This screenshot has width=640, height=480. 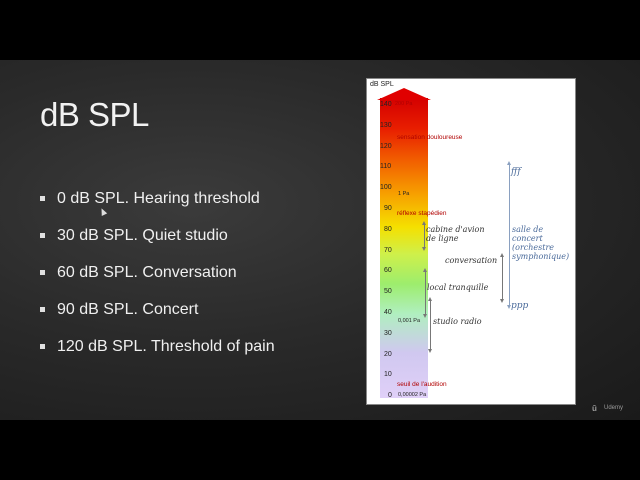 What do you see at coordinates (382, 84) in the screenshot?
I see `figure-unit-label: dB SPL` at bounding box center [382, 84].